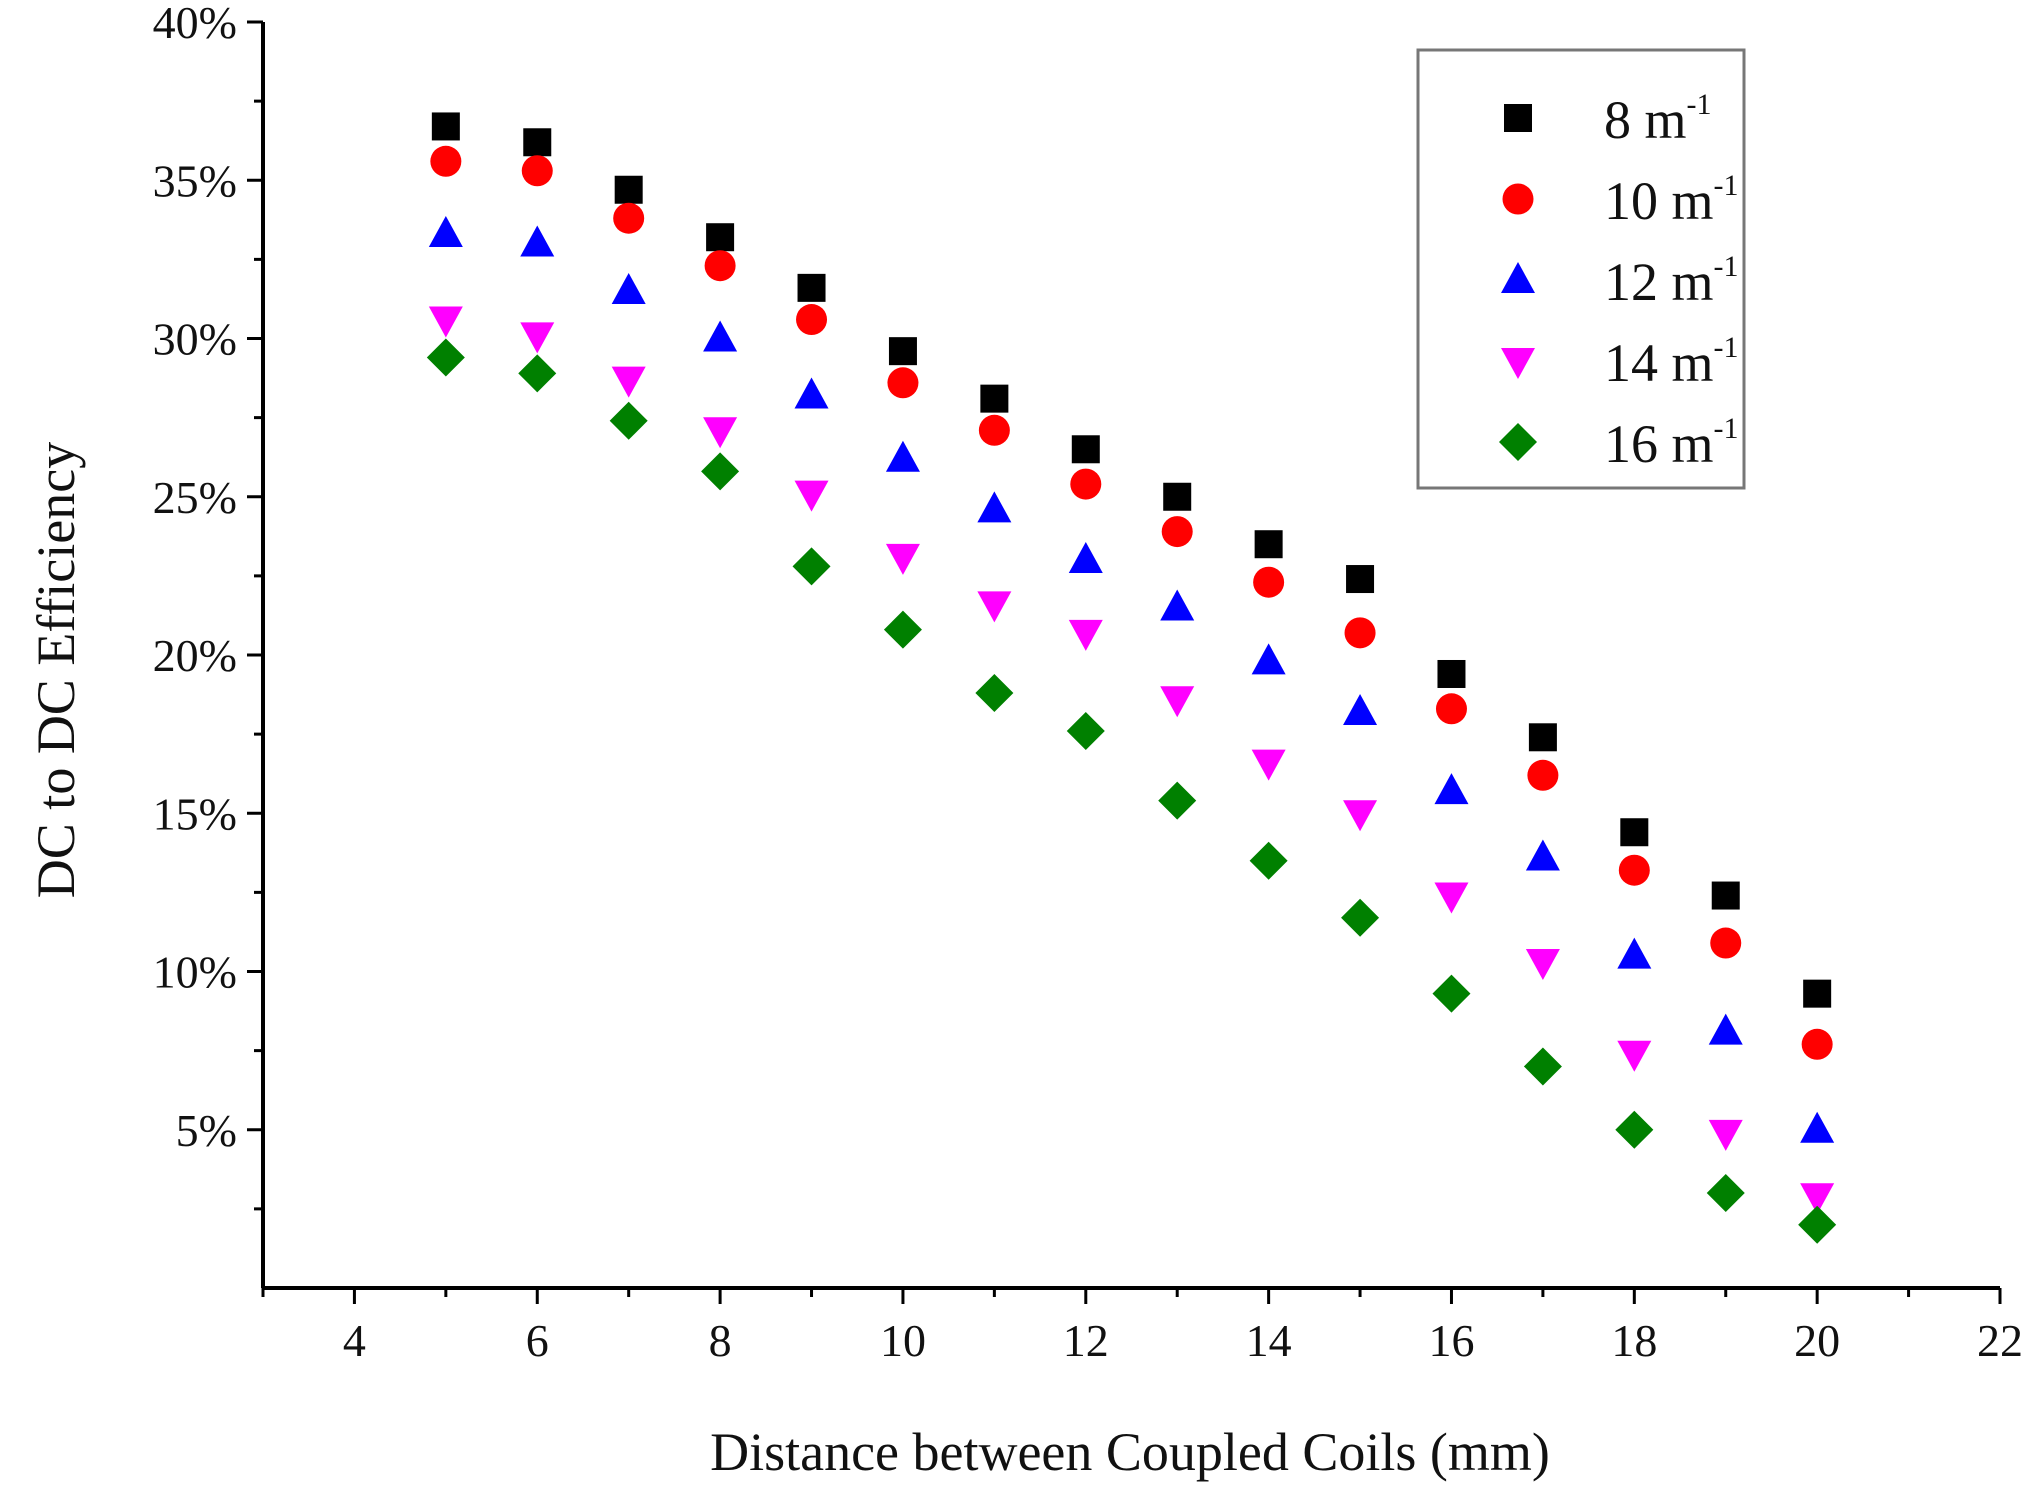 This screenshot has height=1487, width=2040. Describe the element at coordinates (903, 1340) in the screenshot. I see `x-tick-label: 10` at that location.